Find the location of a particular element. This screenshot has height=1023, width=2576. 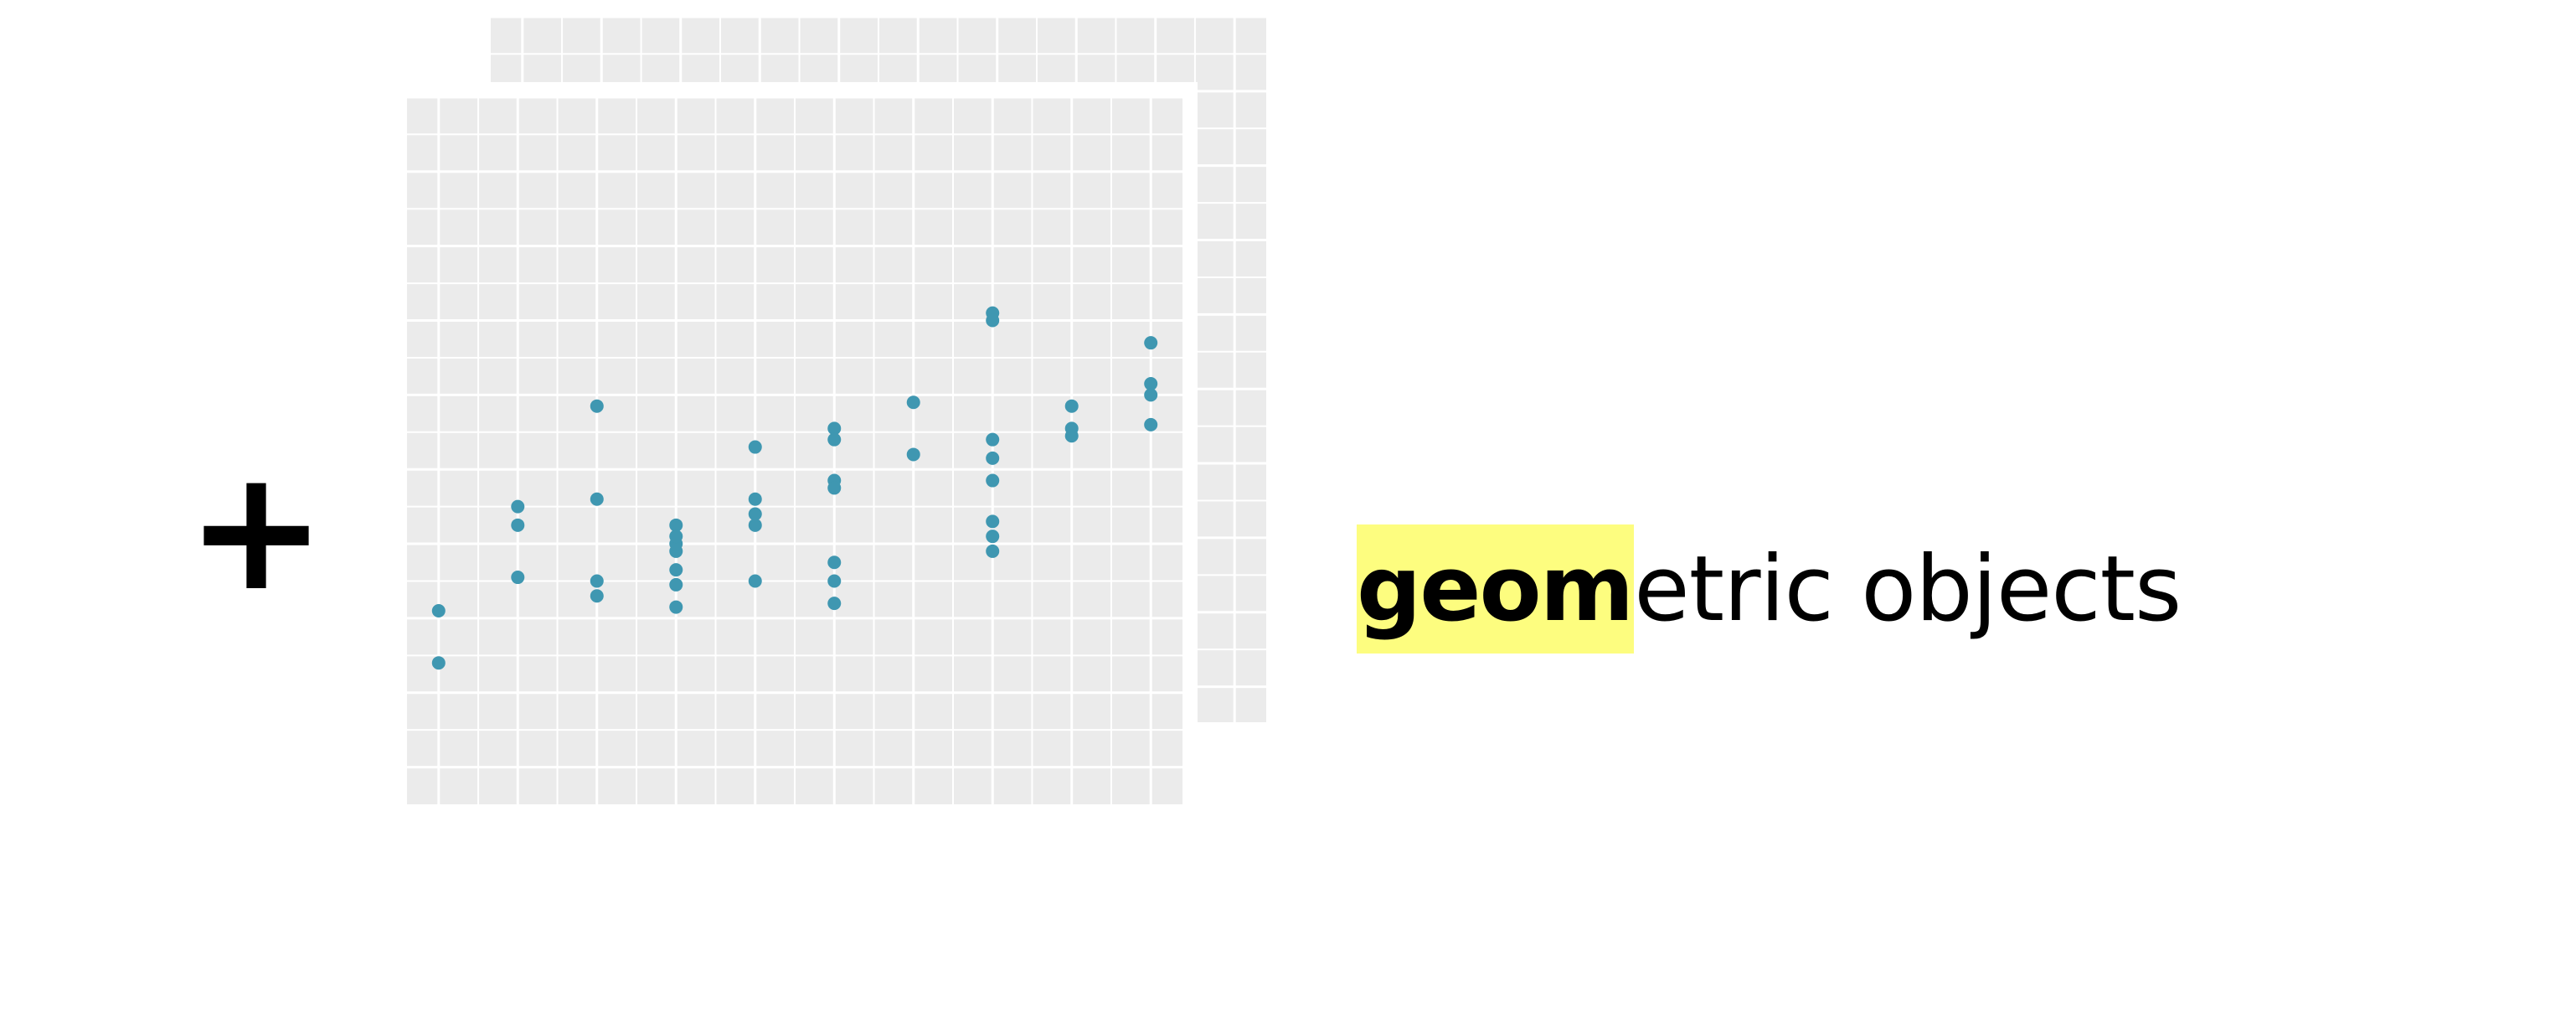

label-highlight: geom is located at coordinates (1495, 589).